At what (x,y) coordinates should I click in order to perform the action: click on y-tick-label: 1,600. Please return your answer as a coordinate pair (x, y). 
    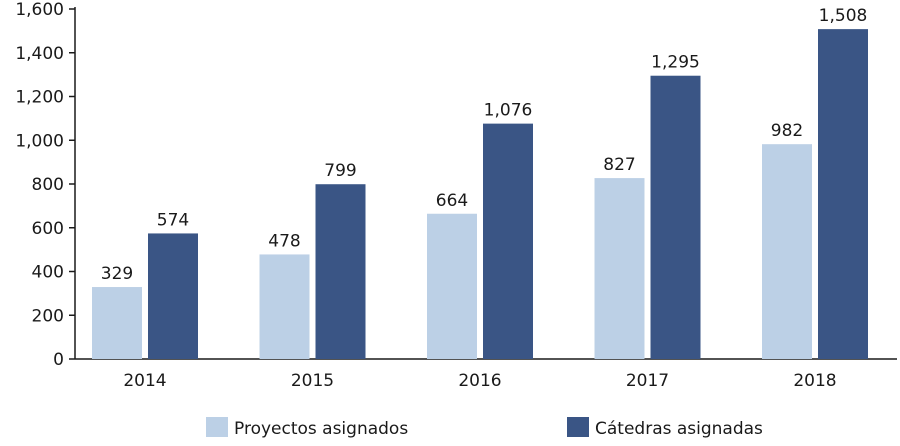
    Looking at the image, I should click on (39, 10).